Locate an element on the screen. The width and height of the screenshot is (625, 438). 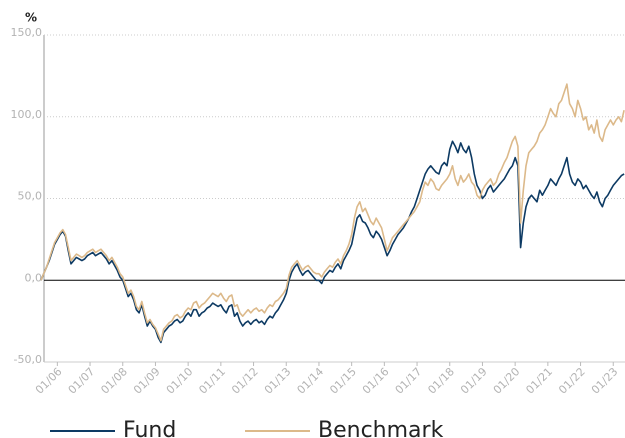
x-tick-label: 01/06 is located at coordinates (49, 381).